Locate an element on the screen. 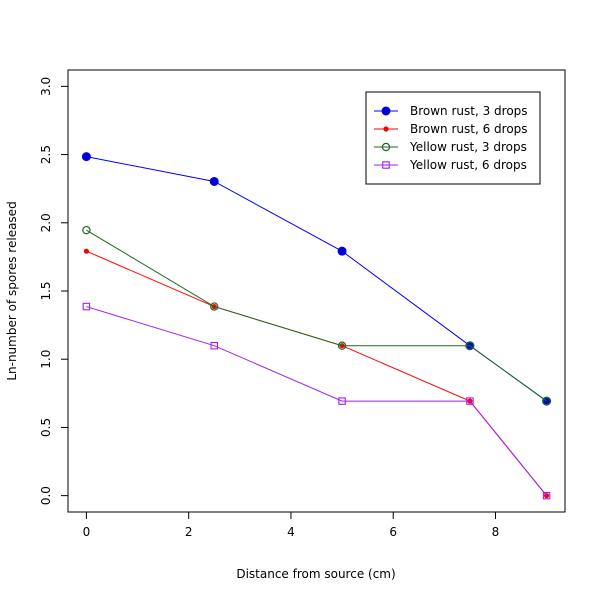  legend-box is located at coordinates (453, 138).